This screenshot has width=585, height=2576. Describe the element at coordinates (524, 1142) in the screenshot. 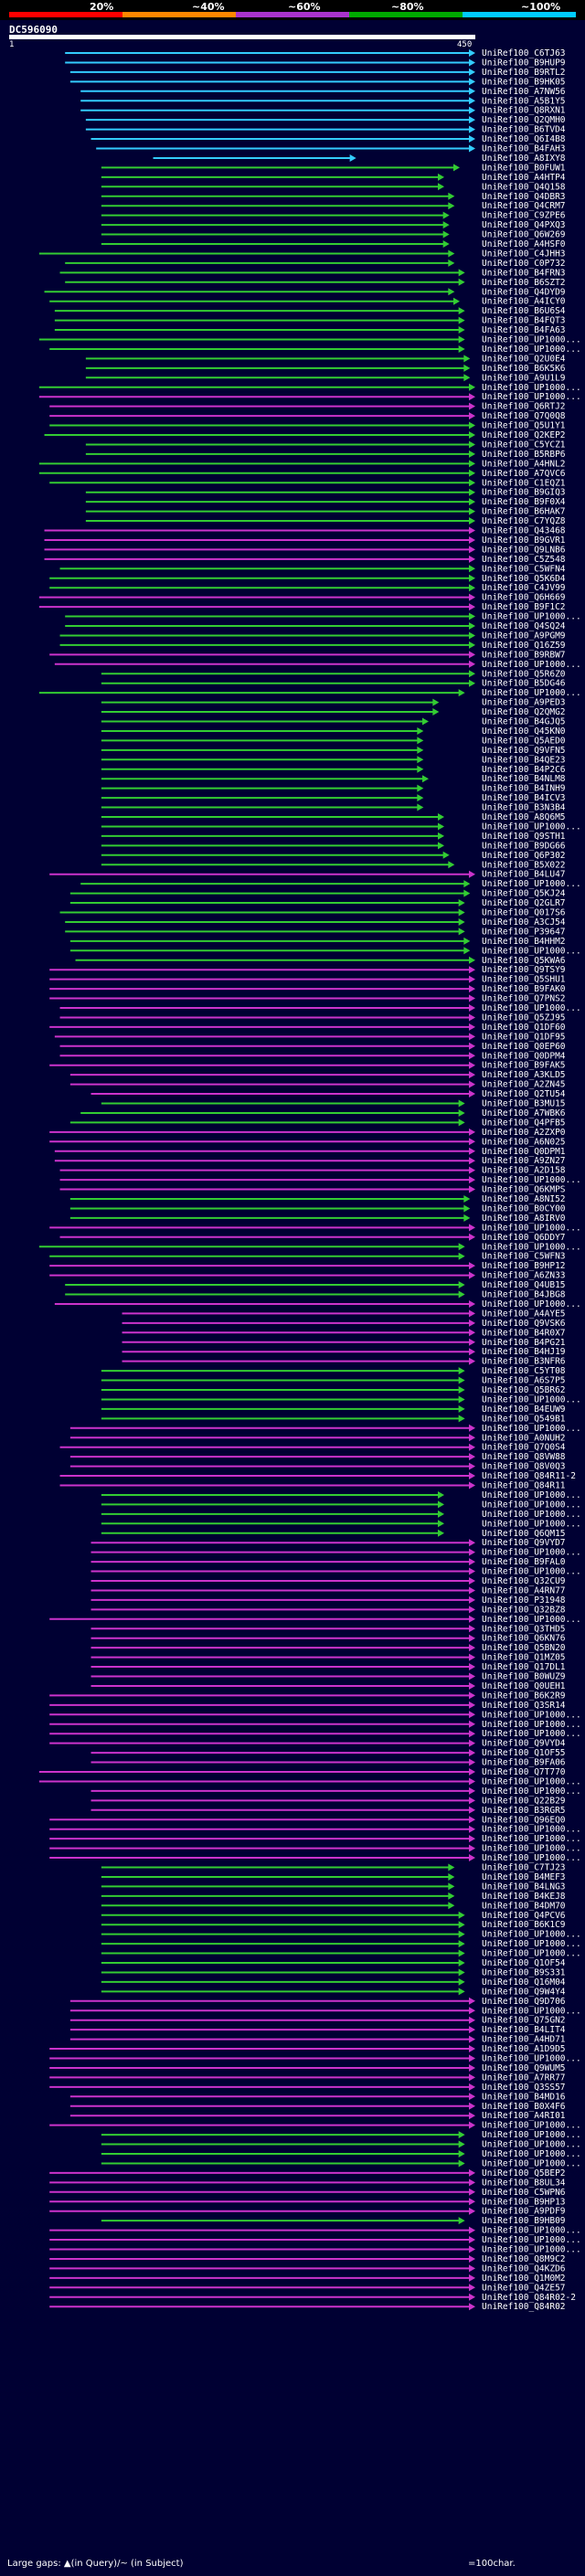

I see `hit-label-114: UniRef100_A6N025` at that location.